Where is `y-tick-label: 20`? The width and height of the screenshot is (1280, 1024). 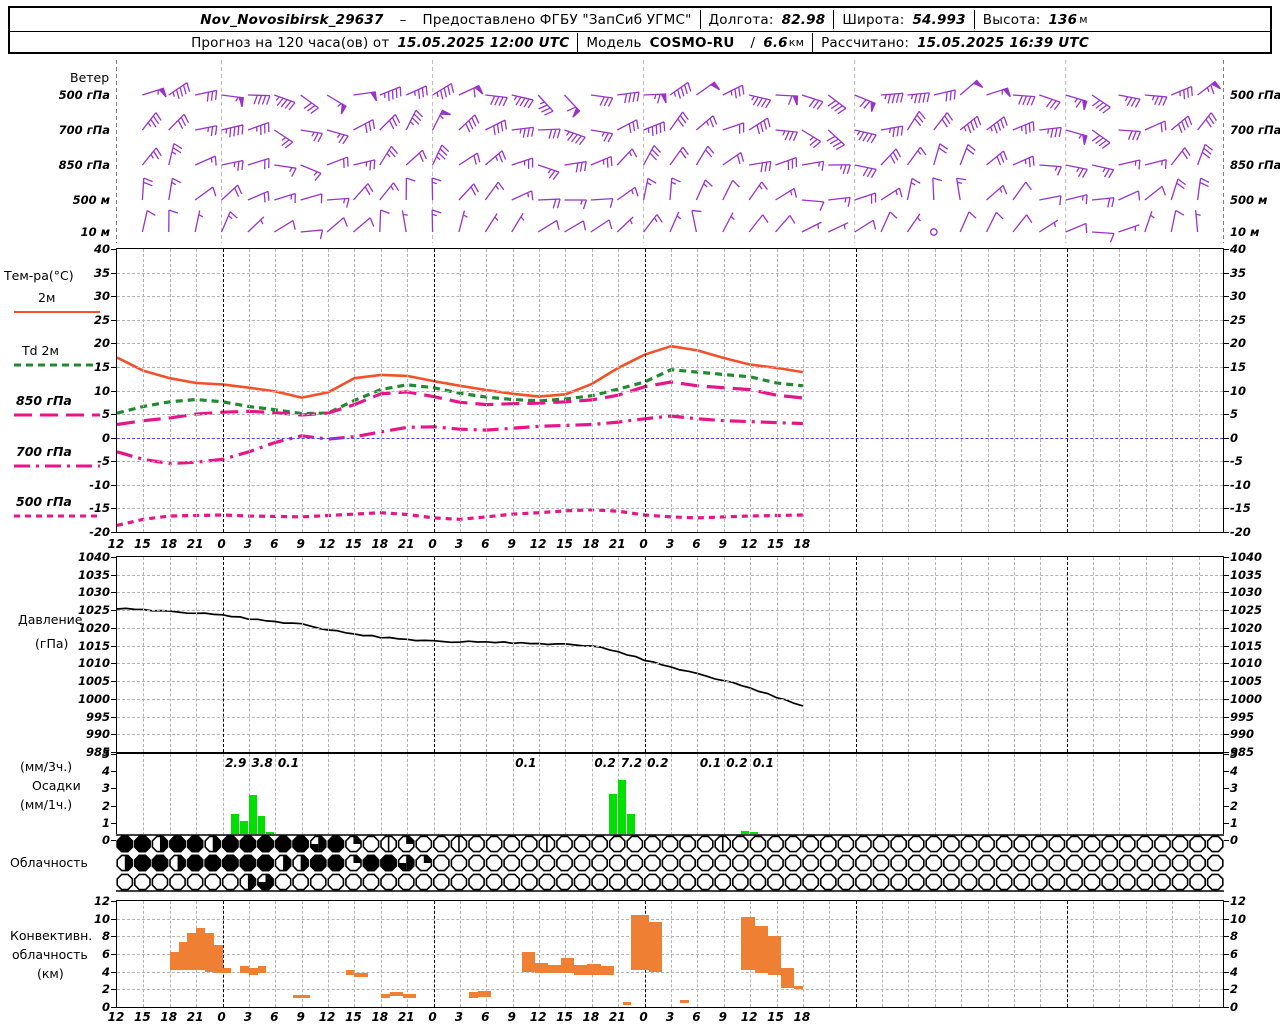
y-tick-label: 20 is located at coordinates (101, 343).